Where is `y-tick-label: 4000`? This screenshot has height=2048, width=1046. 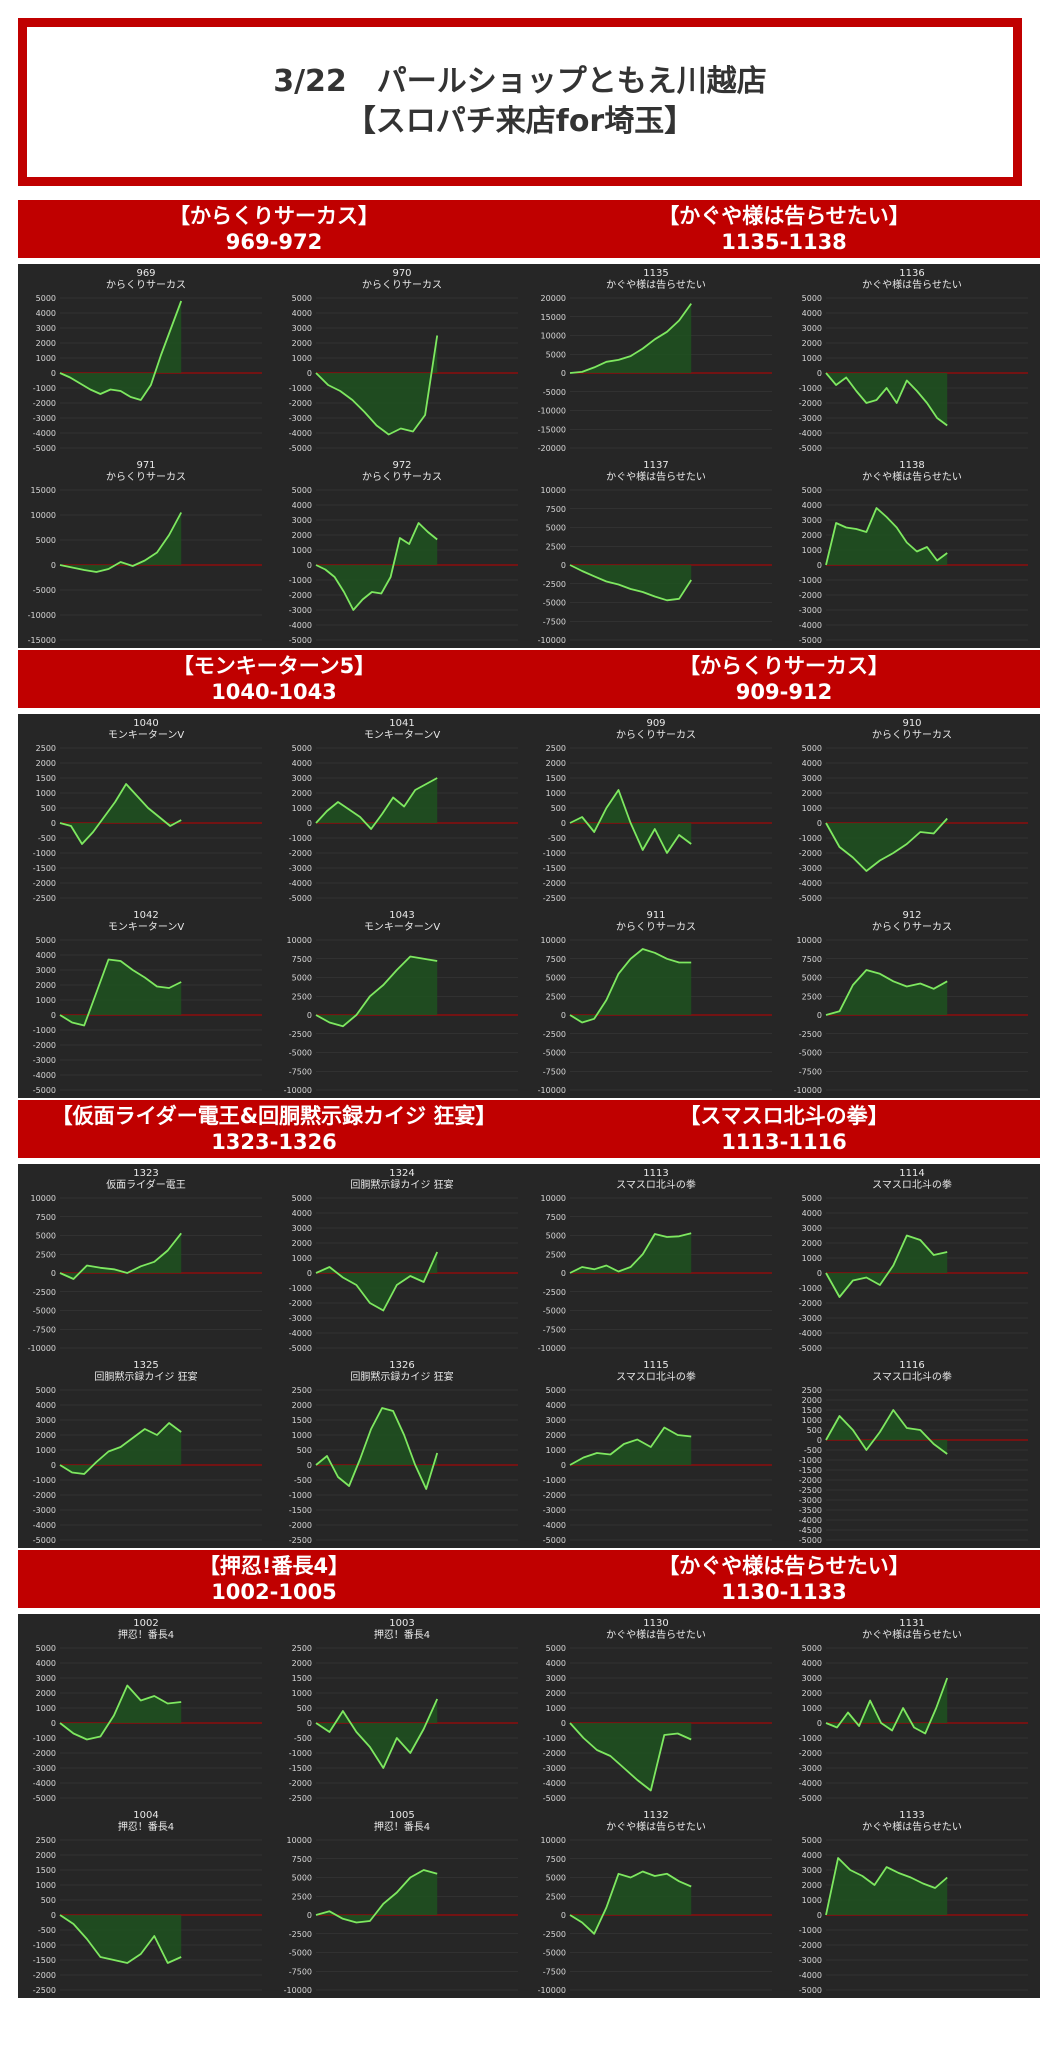 y-tick-label: 4000 is located at coordinates (556, 1663).